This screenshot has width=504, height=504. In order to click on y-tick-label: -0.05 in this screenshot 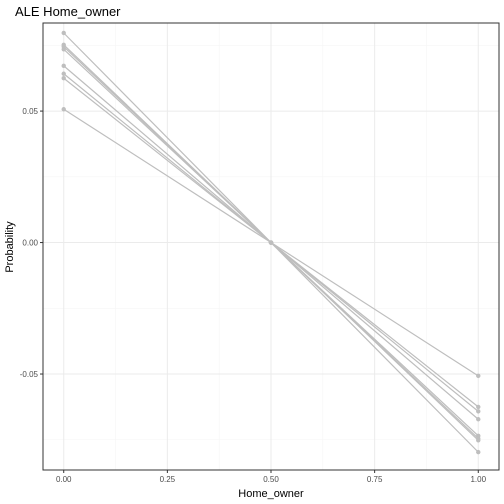, I will do `click(29, 374)`.